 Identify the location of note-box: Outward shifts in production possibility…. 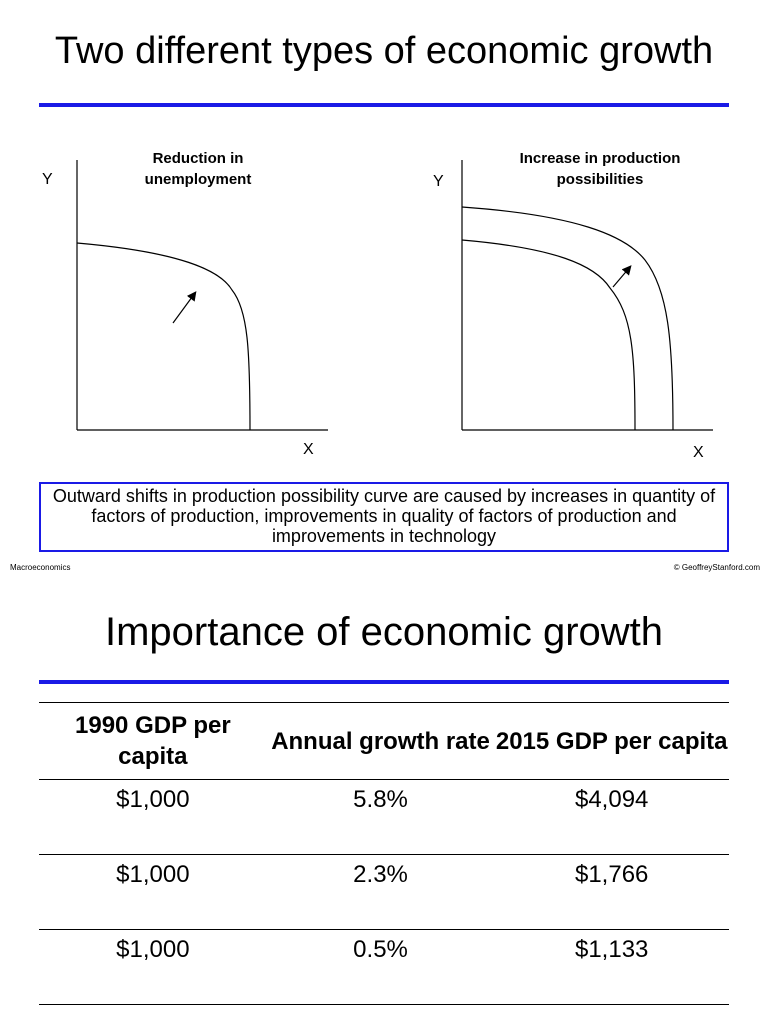
(384, 517).